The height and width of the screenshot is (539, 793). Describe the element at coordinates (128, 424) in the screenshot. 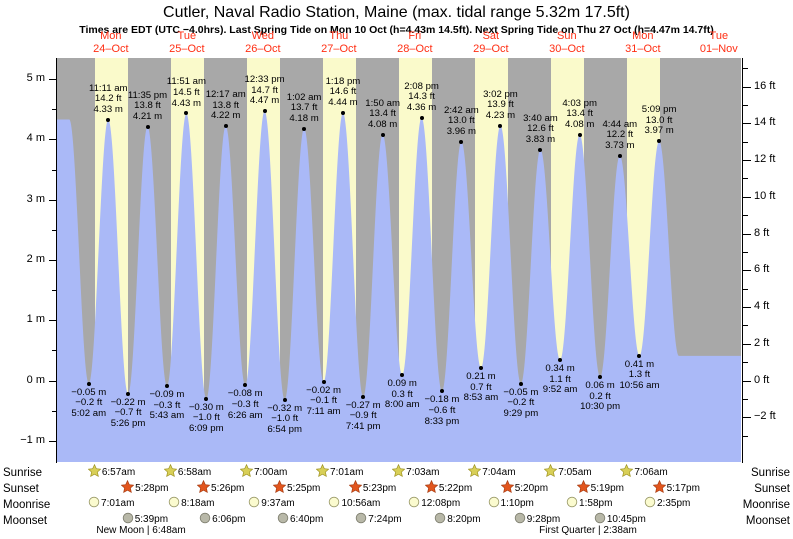

I see `low-tide-time: 5:26 pm` at that location.